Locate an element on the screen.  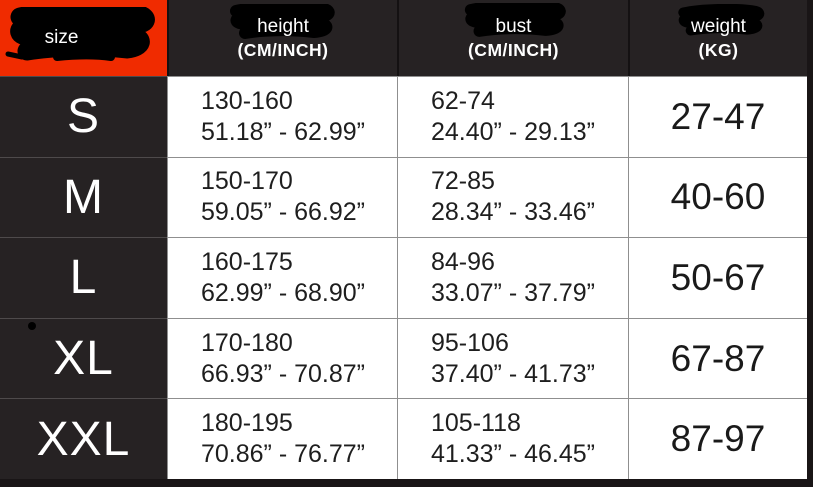
redaction-scribble-icon is located at coordinates (80, 34).